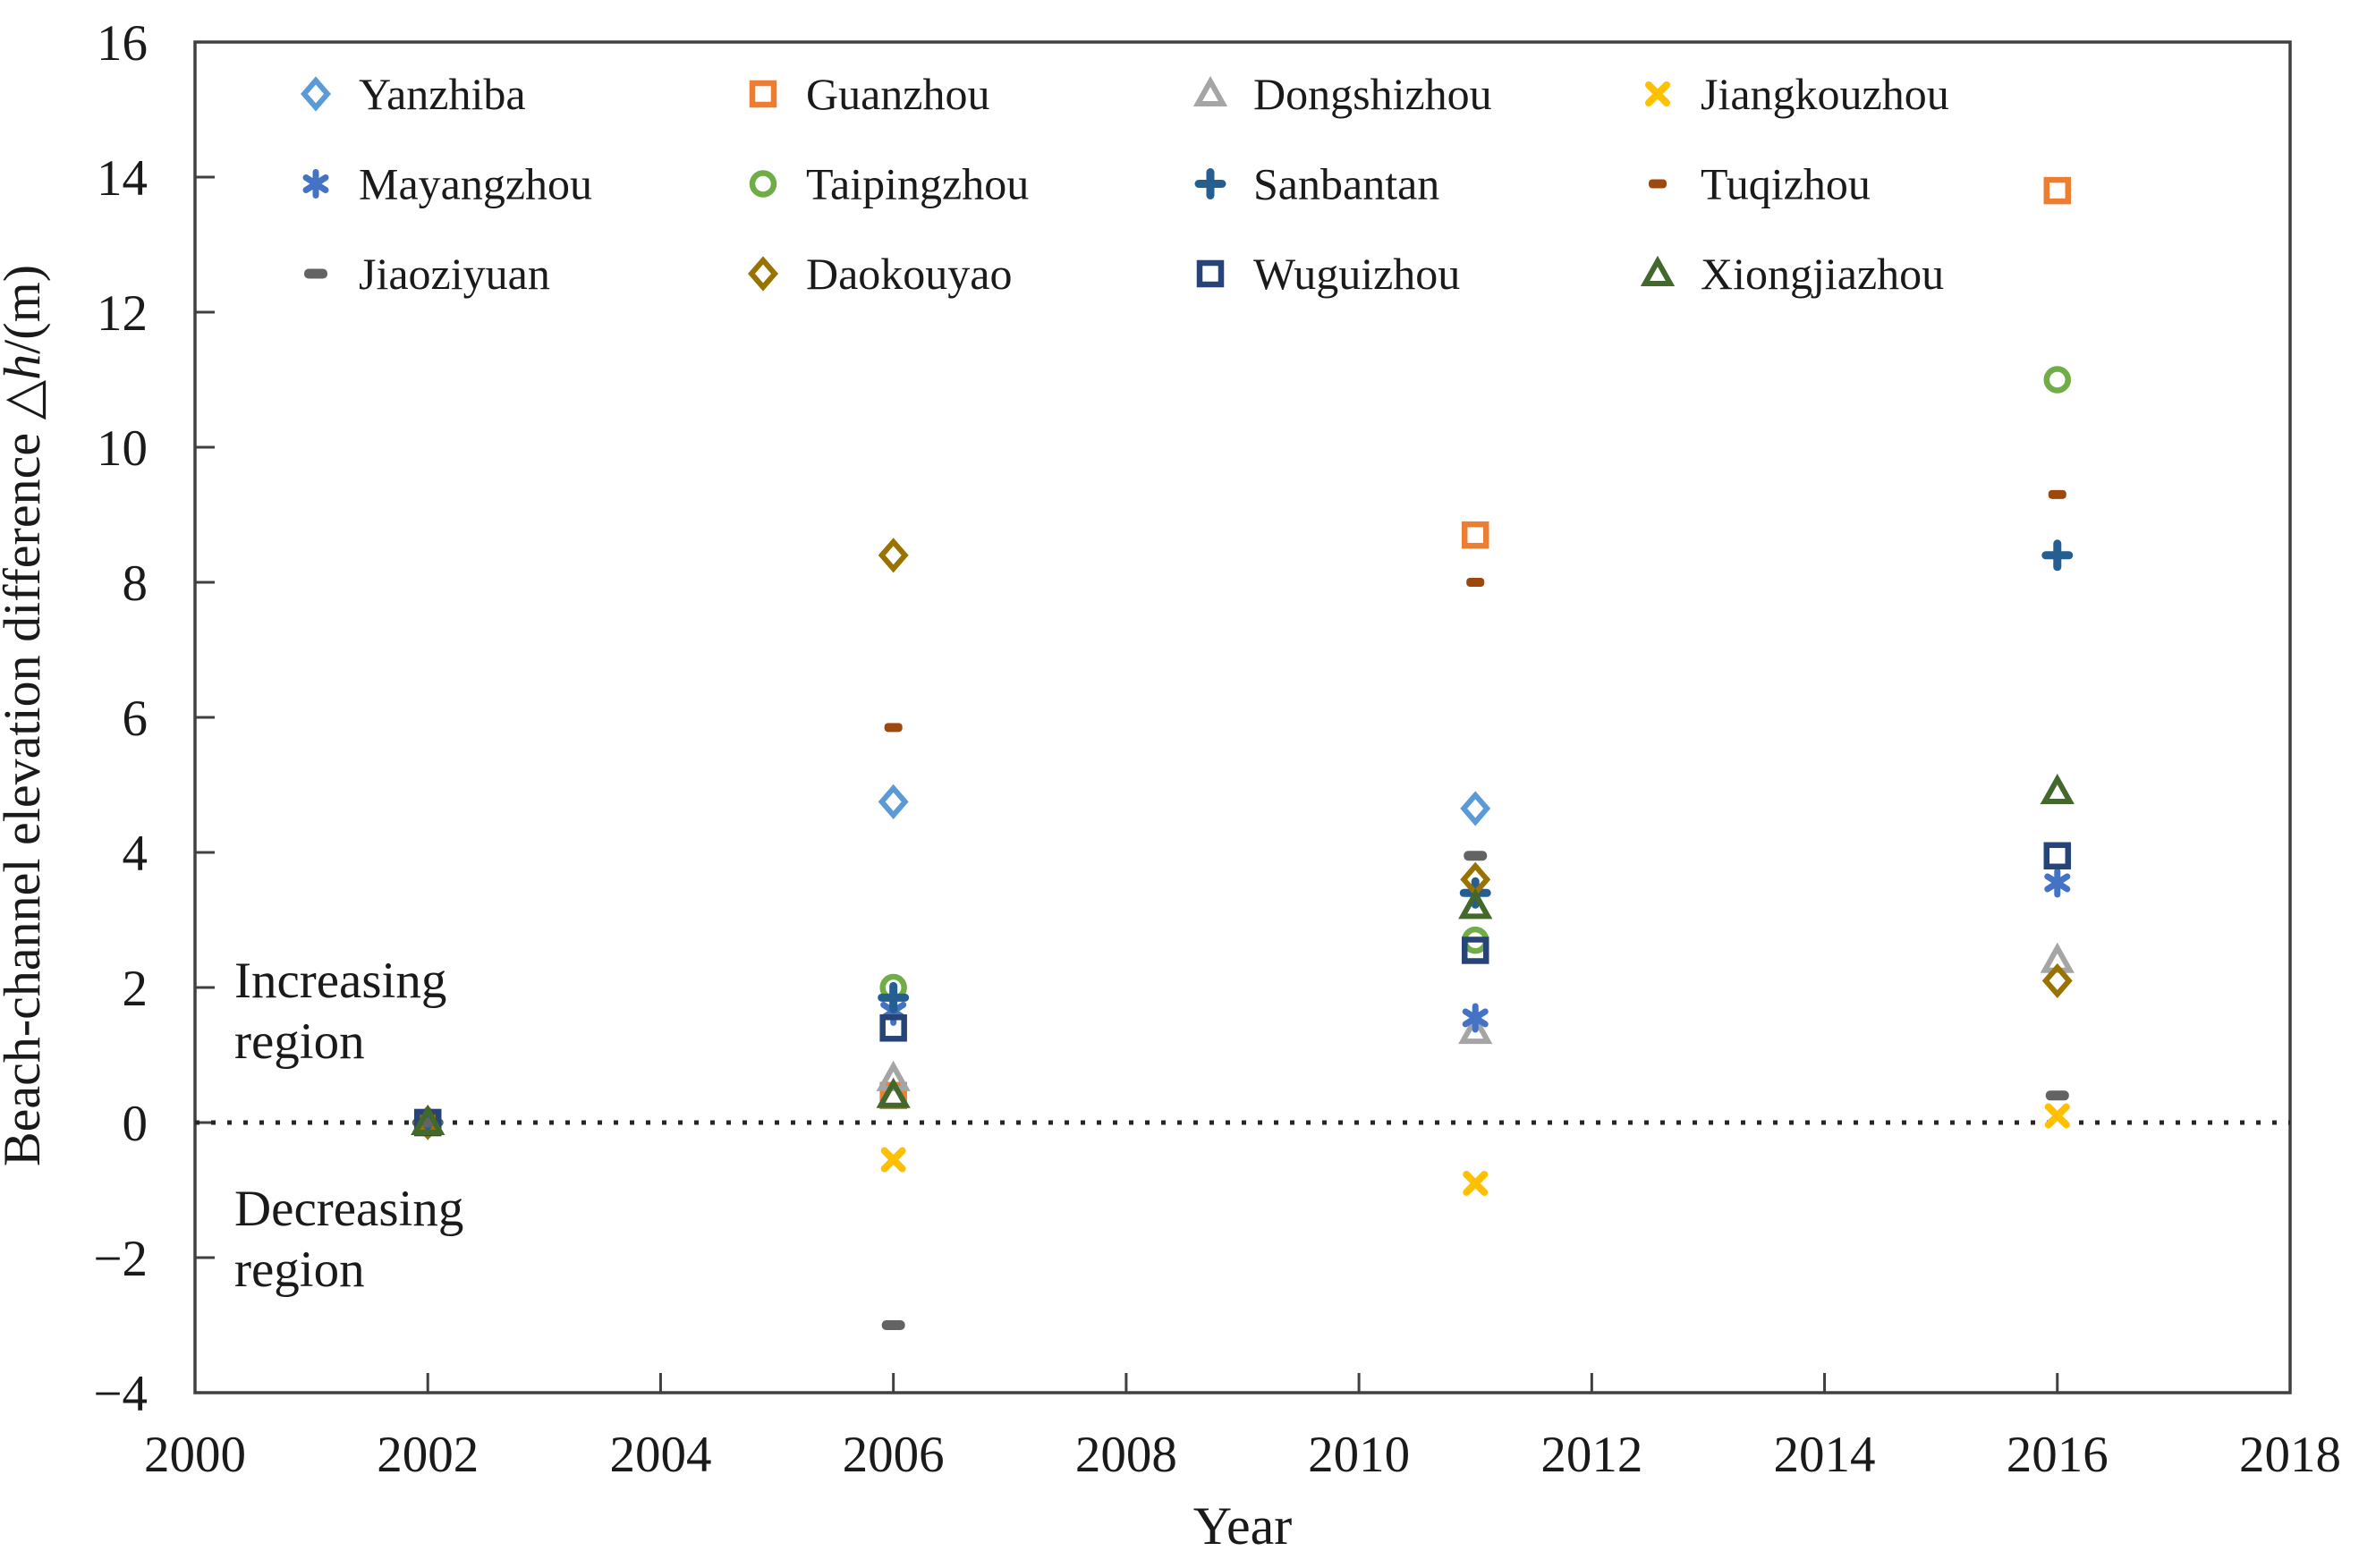 This screenshot has width=2359, height=1568. What do you see at coordinates (1475, 582) in the screenshot?
I see `marker-tuqizhou-2011` at bounding box center [1475, 582].